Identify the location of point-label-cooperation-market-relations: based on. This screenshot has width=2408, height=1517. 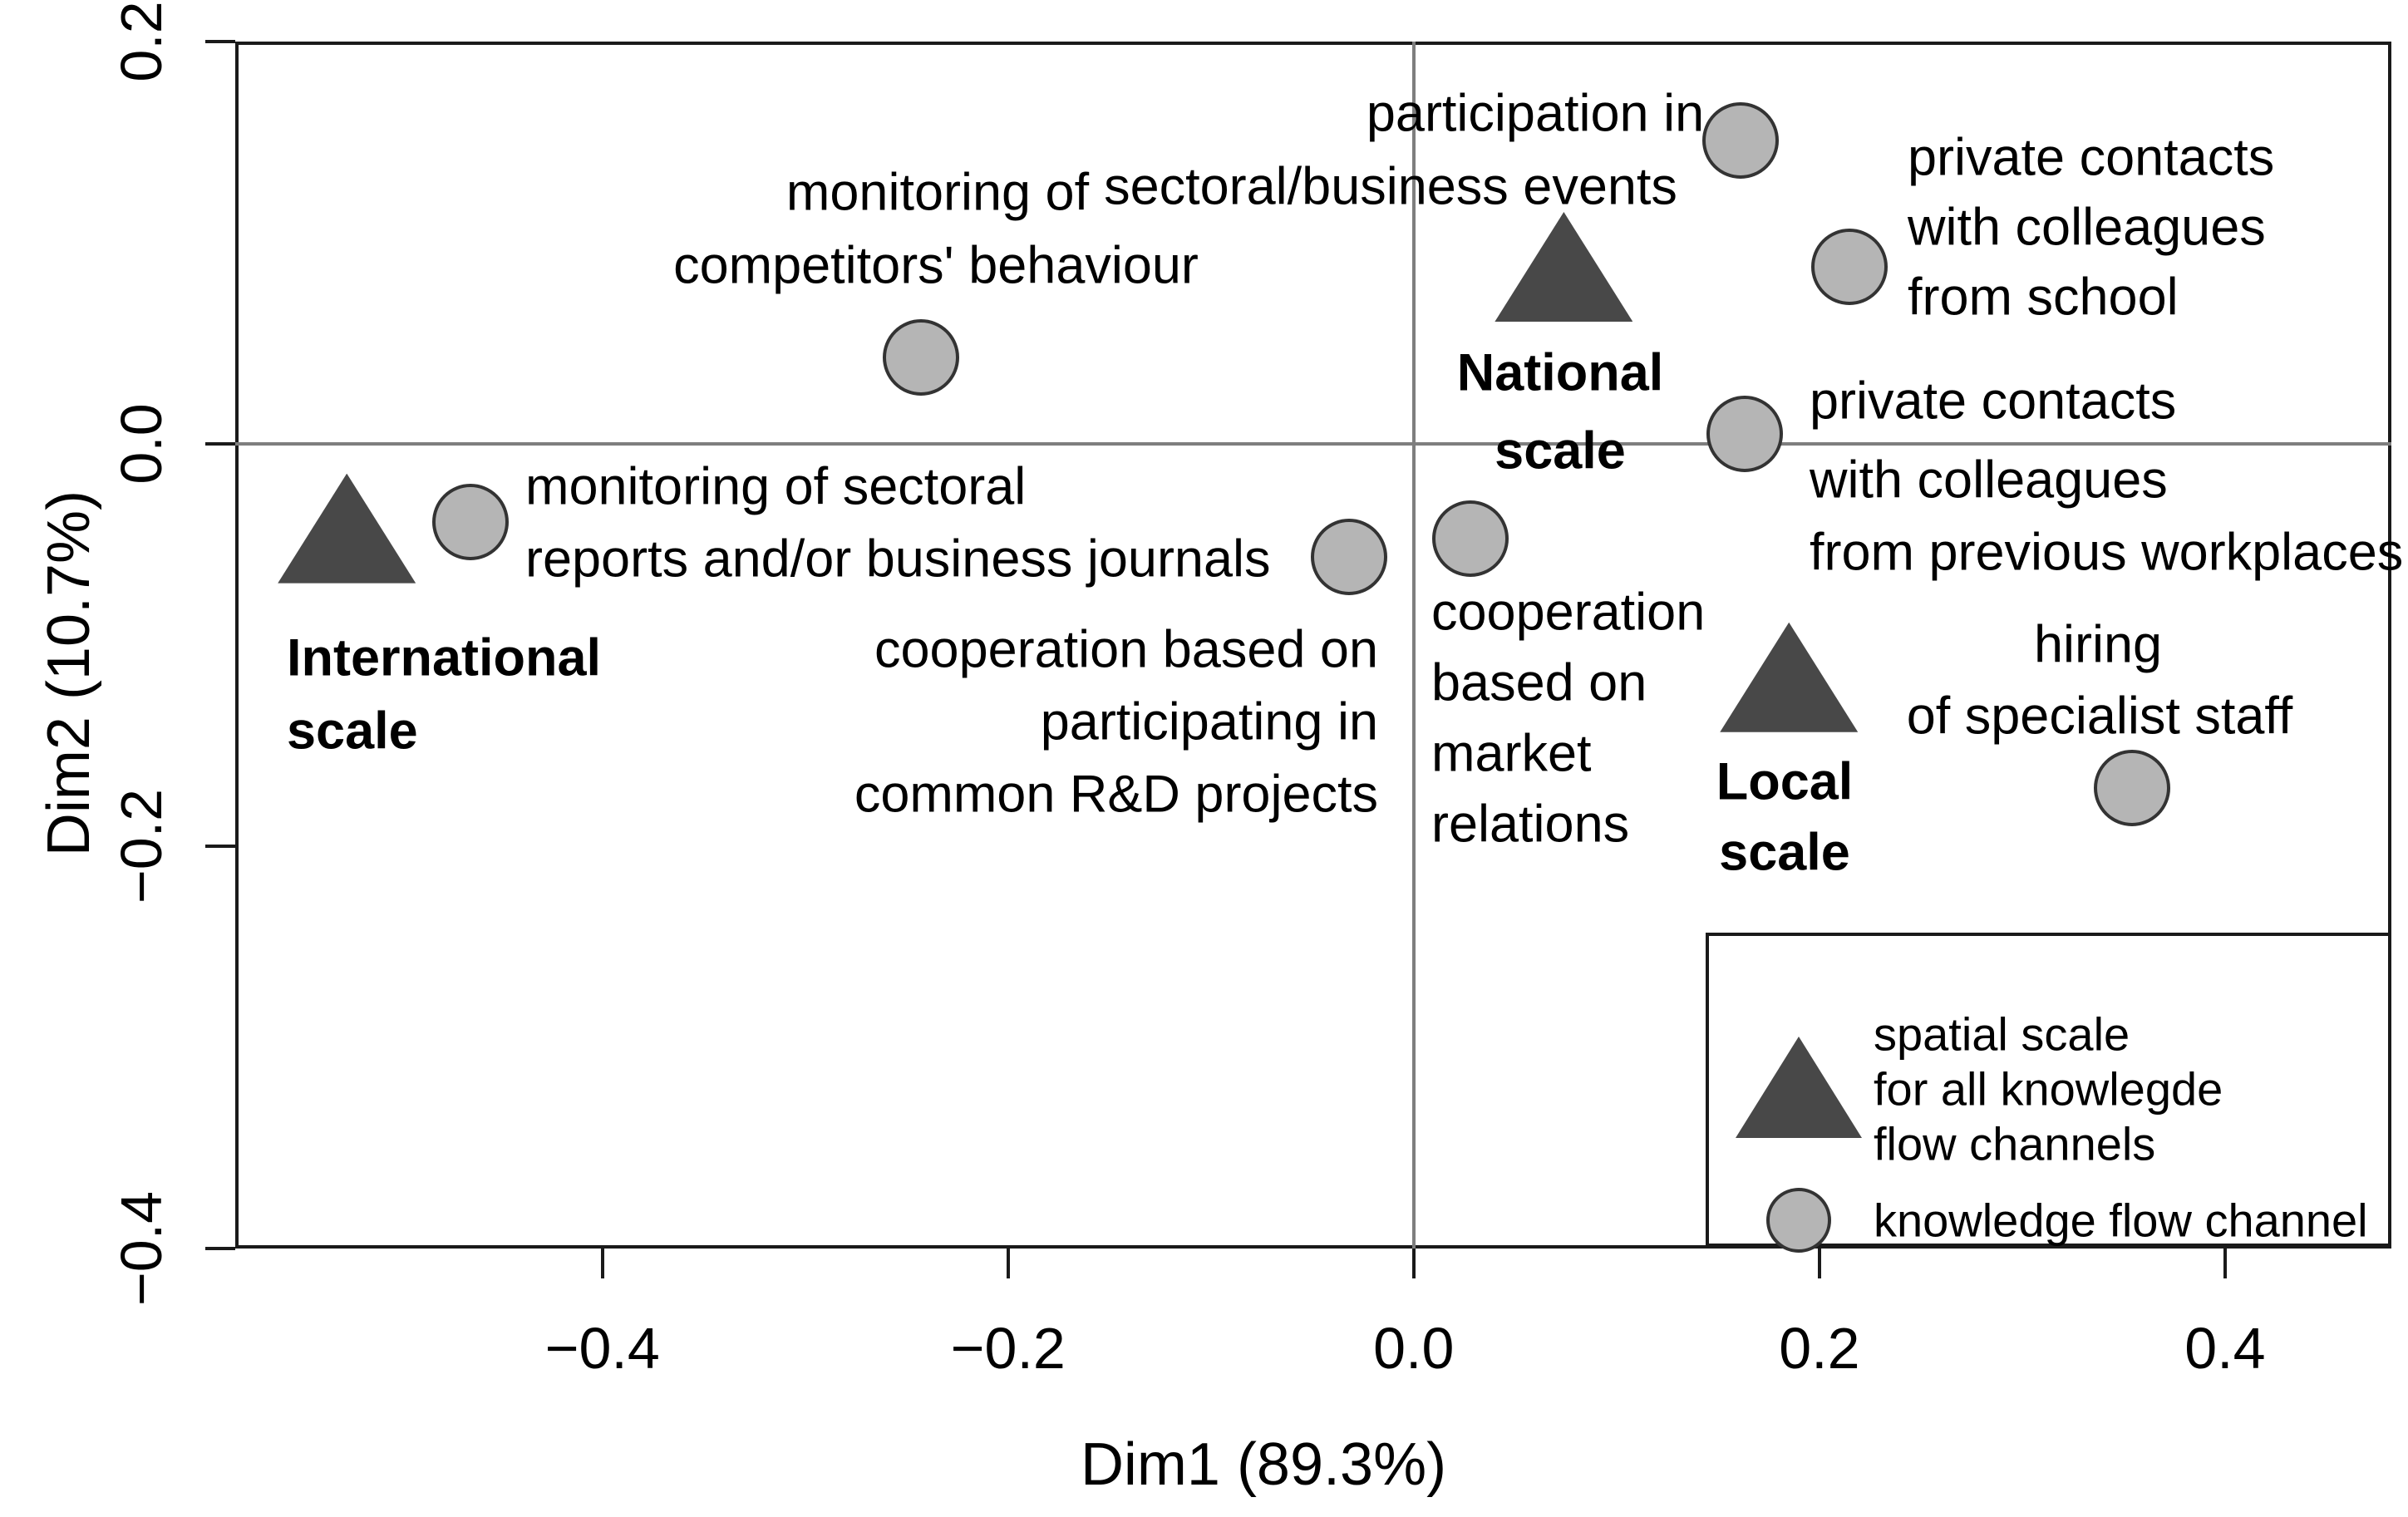
(1539, 682).